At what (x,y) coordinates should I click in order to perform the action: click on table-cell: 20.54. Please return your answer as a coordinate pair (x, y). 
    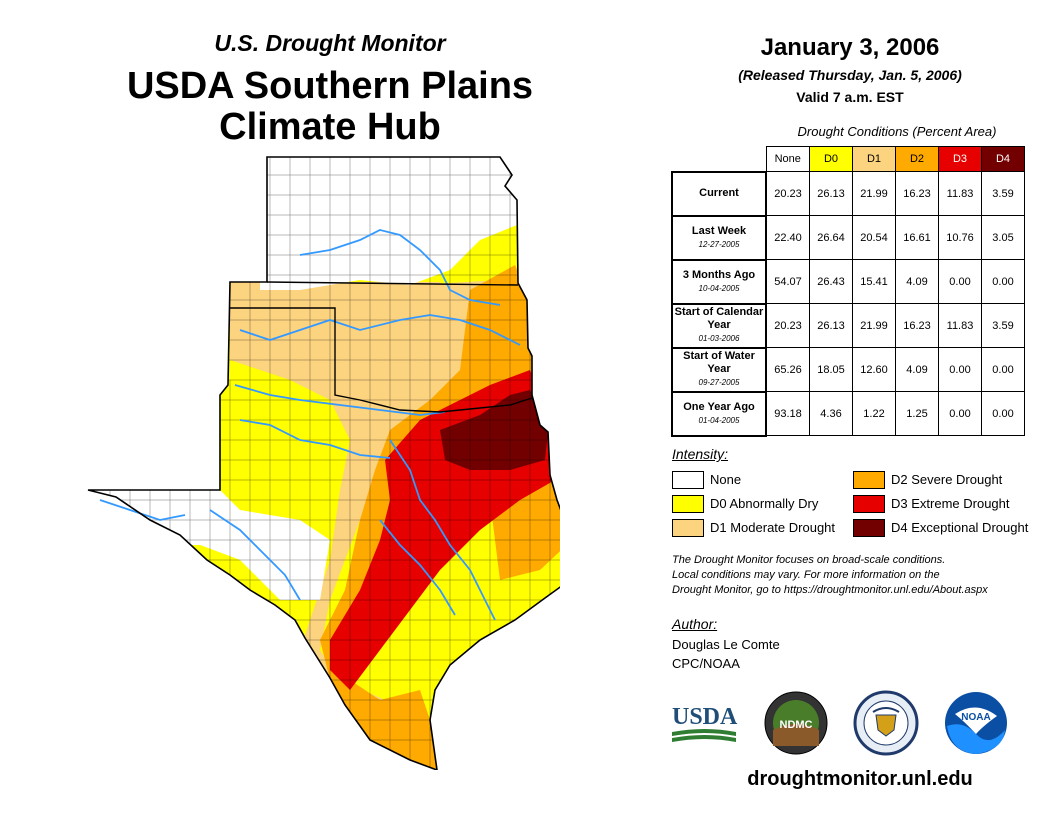
    Looking at the image, I should click on (874, 237).